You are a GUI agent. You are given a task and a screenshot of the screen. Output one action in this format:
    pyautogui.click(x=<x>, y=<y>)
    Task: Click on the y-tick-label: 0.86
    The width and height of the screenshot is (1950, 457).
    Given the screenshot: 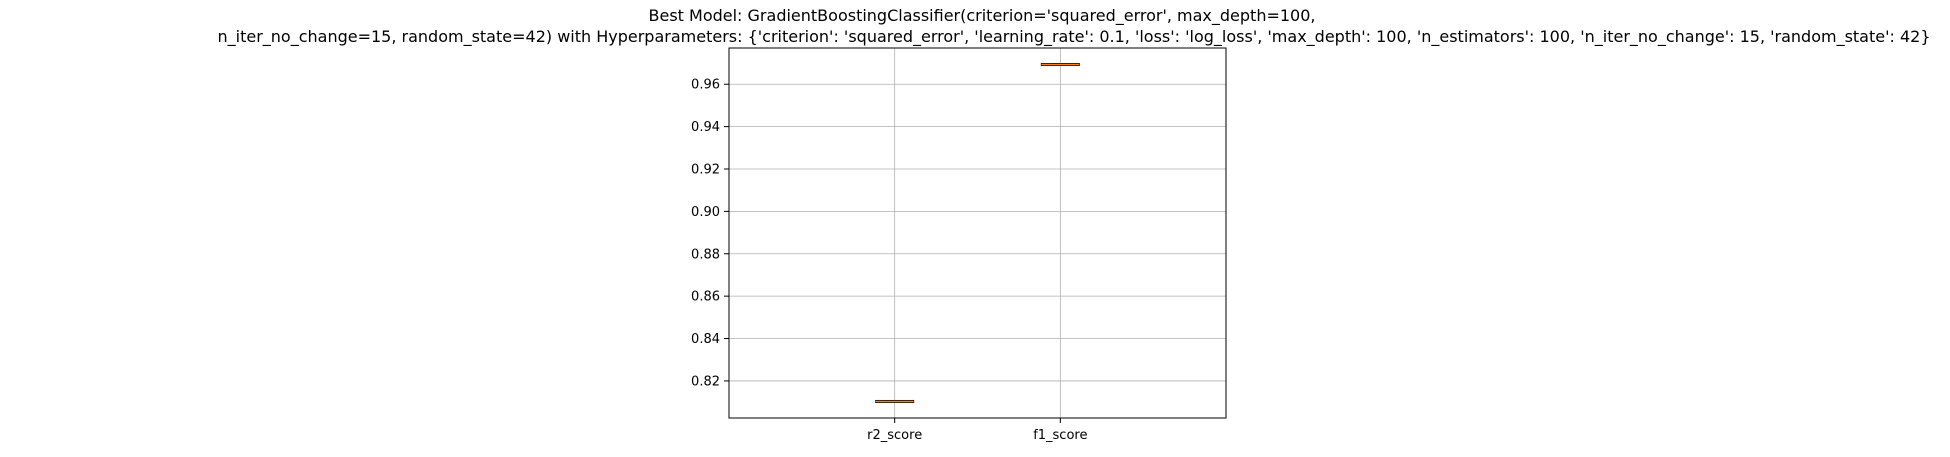 What is the action you would take?
    pyautogui.click(x=705, y=297)
    